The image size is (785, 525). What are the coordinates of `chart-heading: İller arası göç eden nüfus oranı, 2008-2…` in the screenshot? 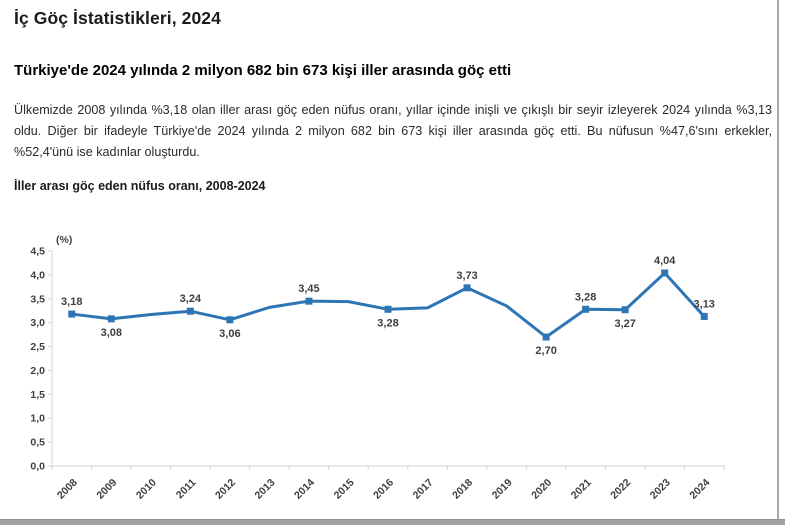 It's located at (140, 186).